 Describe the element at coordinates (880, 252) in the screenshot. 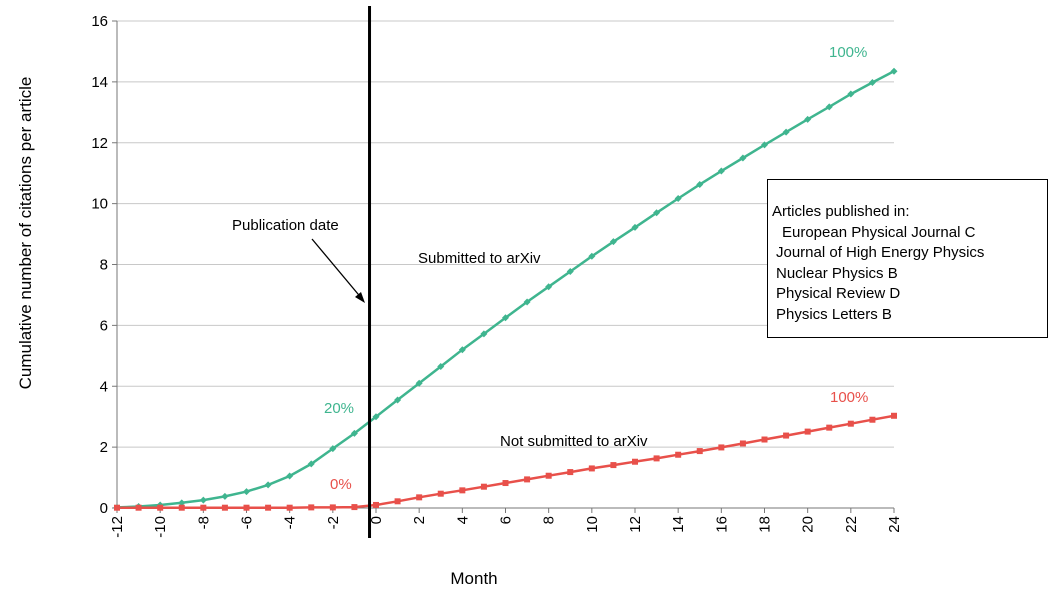

I see `legend-entry: Journal of High Energy Physics` at that location.